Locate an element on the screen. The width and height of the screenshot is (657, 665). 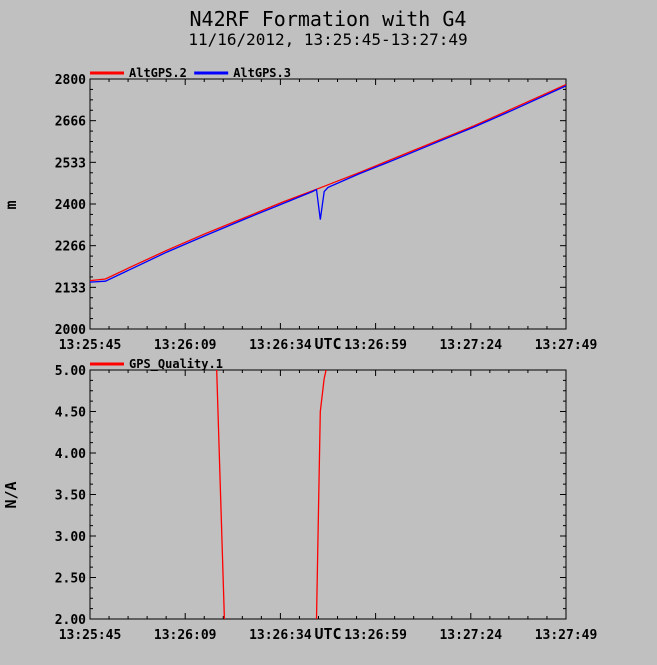
y-tick-label: 2.00 is located at coordinates (70, 620).